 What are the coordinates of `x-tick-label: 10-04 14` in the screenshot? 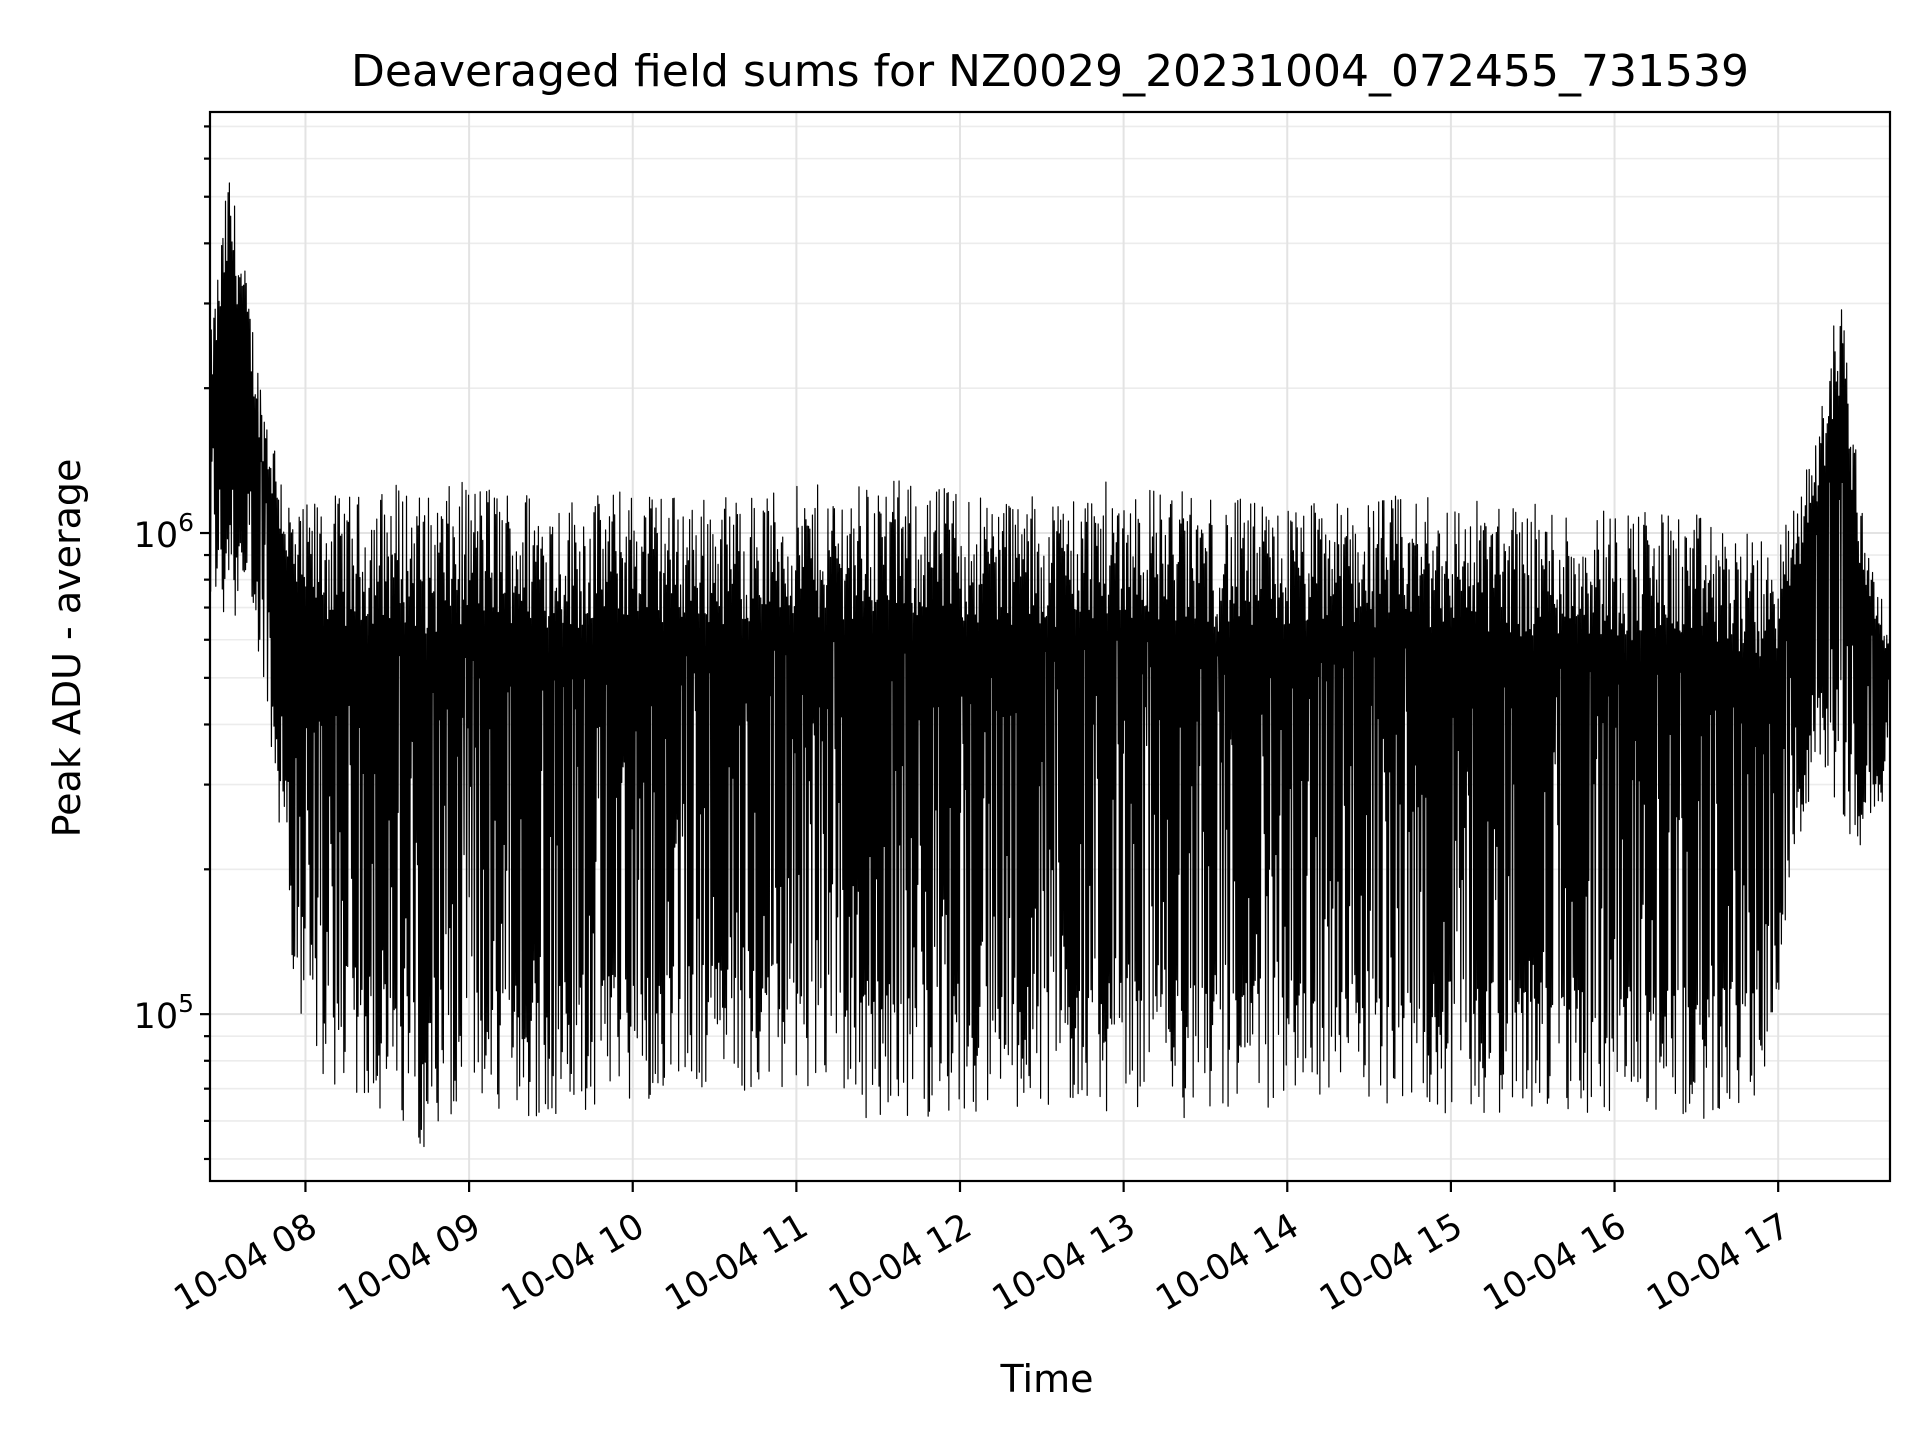 It's located at (1227, 1262).